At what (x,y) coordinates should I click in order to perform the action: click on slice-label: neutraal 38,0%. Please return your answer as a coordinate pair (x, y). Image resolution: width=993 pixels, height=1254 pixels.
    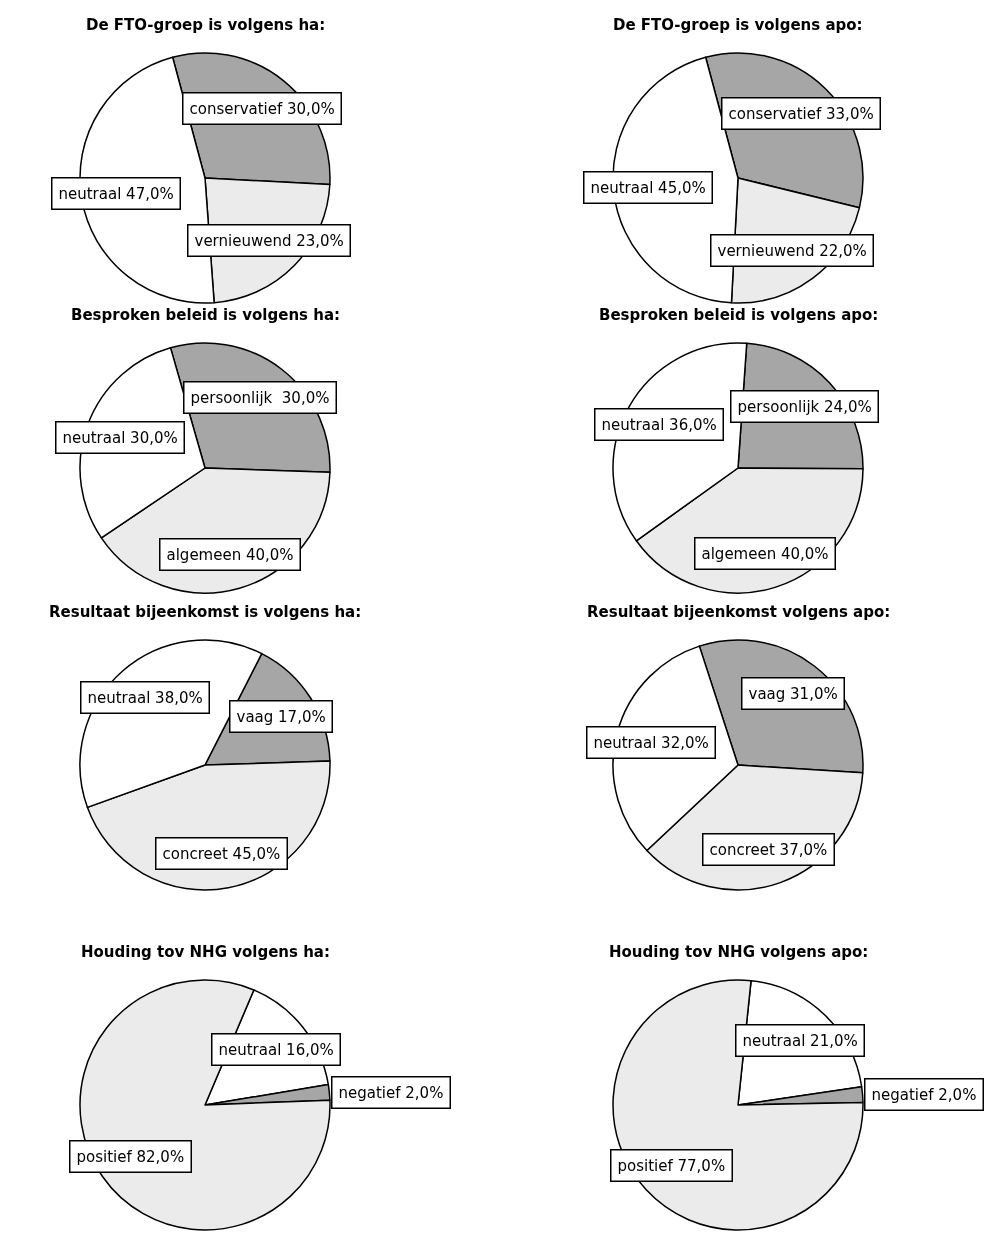
    Looking at the image, I should click on (145, 697).